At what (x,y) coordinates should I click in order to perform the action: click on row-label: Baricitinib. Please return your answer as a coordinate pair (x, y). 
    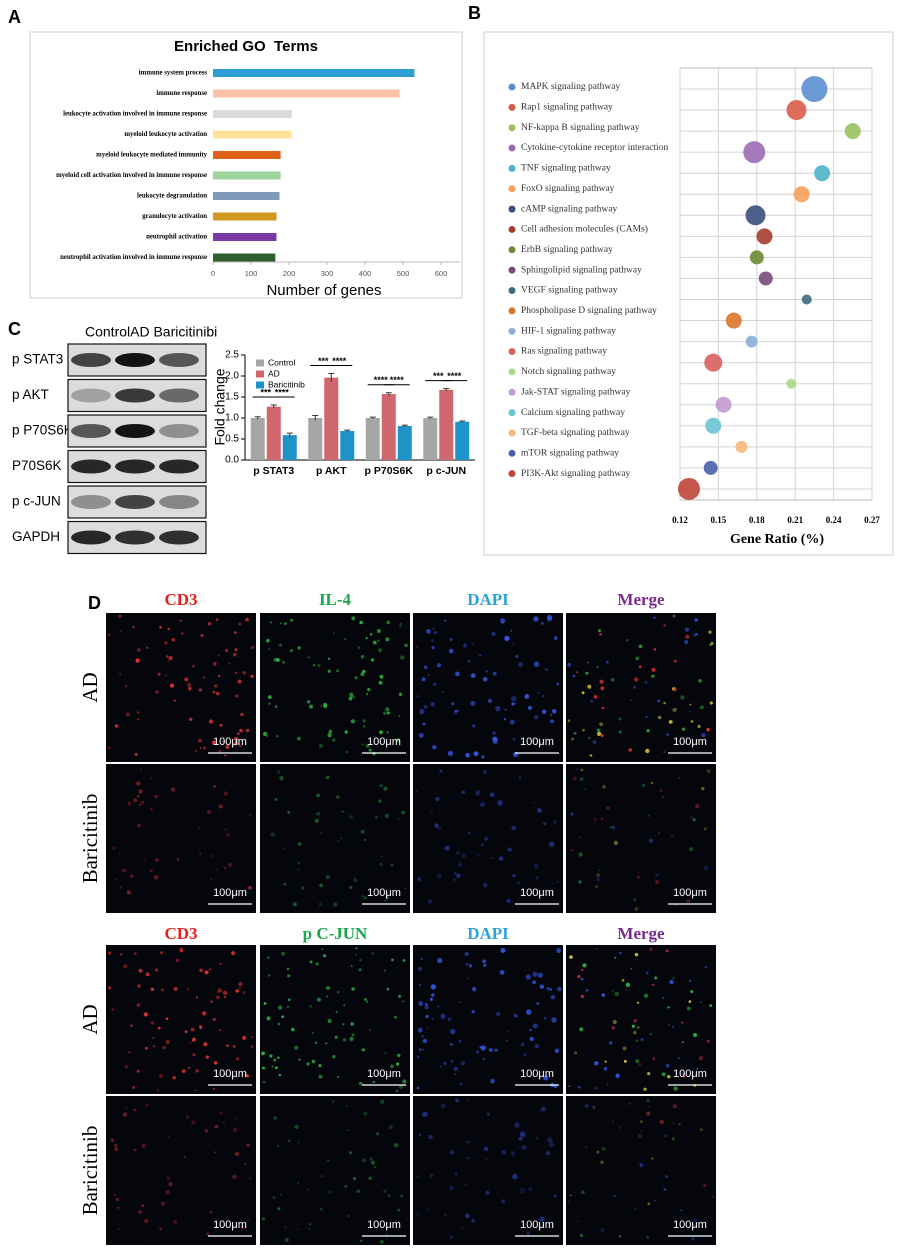
    Looking at the image, I should click on (90, 1171).